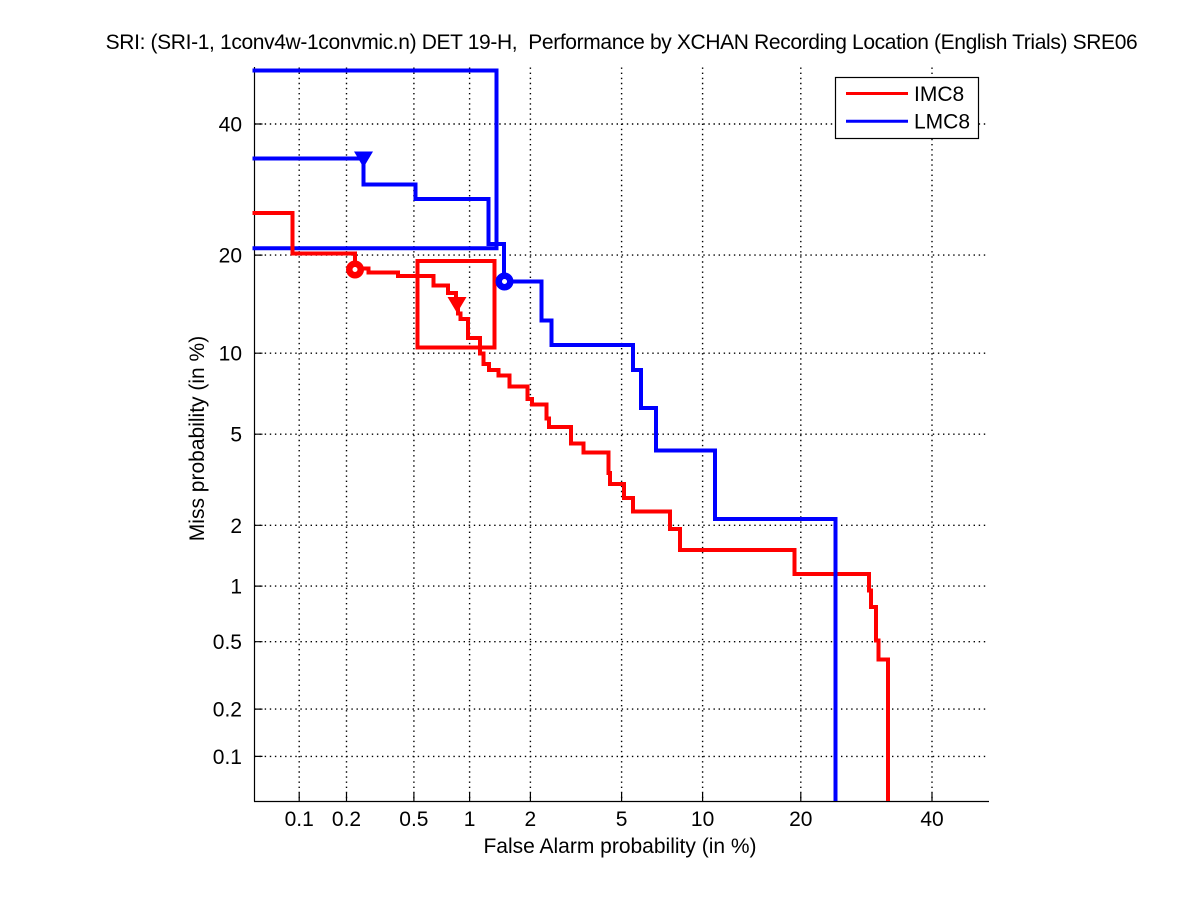  What do you see at coordinates (619, 846) in the screenshot?
I see `svg-text: False Alarm probability (in %)` at bounding box center [619, 846].